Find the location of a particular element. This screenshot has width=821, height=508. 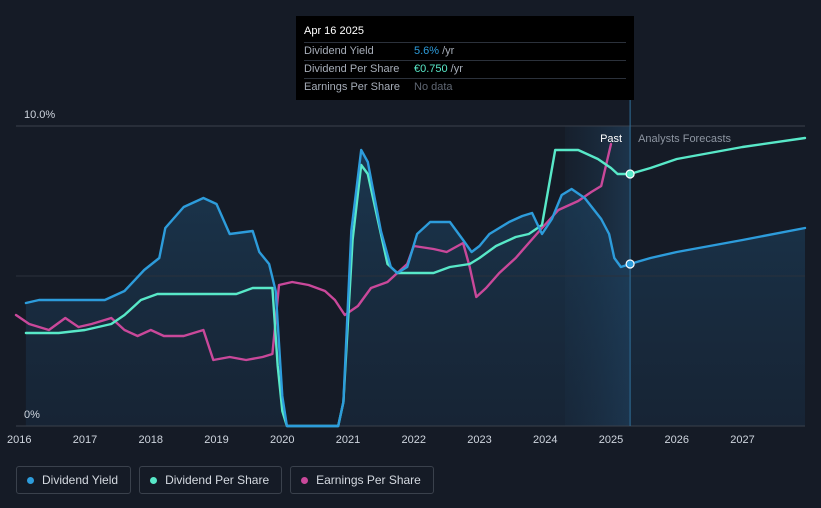

x-tick-label: 2026 is located at coordinates (677, 440).